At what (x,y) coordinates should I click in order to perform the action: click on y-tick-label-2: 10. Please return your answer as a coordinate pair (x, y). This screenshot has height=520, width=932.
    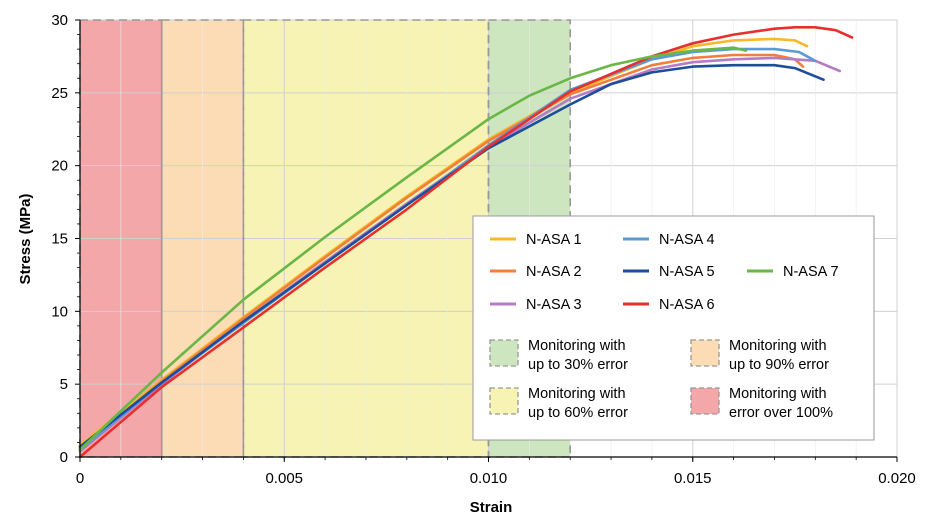
    Looking at the image, I should click on (59, 311).